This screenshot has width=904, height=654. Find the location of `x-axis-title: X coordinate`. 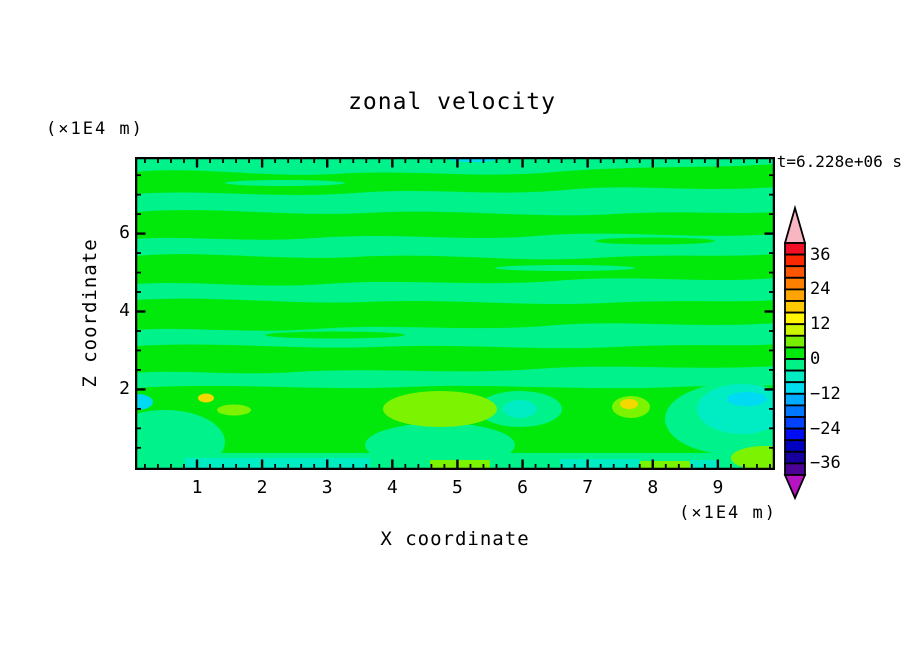

x-axis-title: X coordinate is located at coordinates (455, 539).